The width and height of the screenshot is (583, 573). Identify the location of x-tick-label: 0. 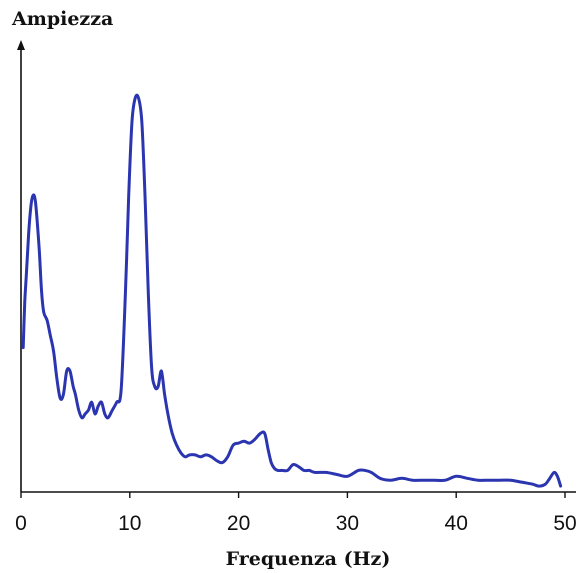
(21, 523).